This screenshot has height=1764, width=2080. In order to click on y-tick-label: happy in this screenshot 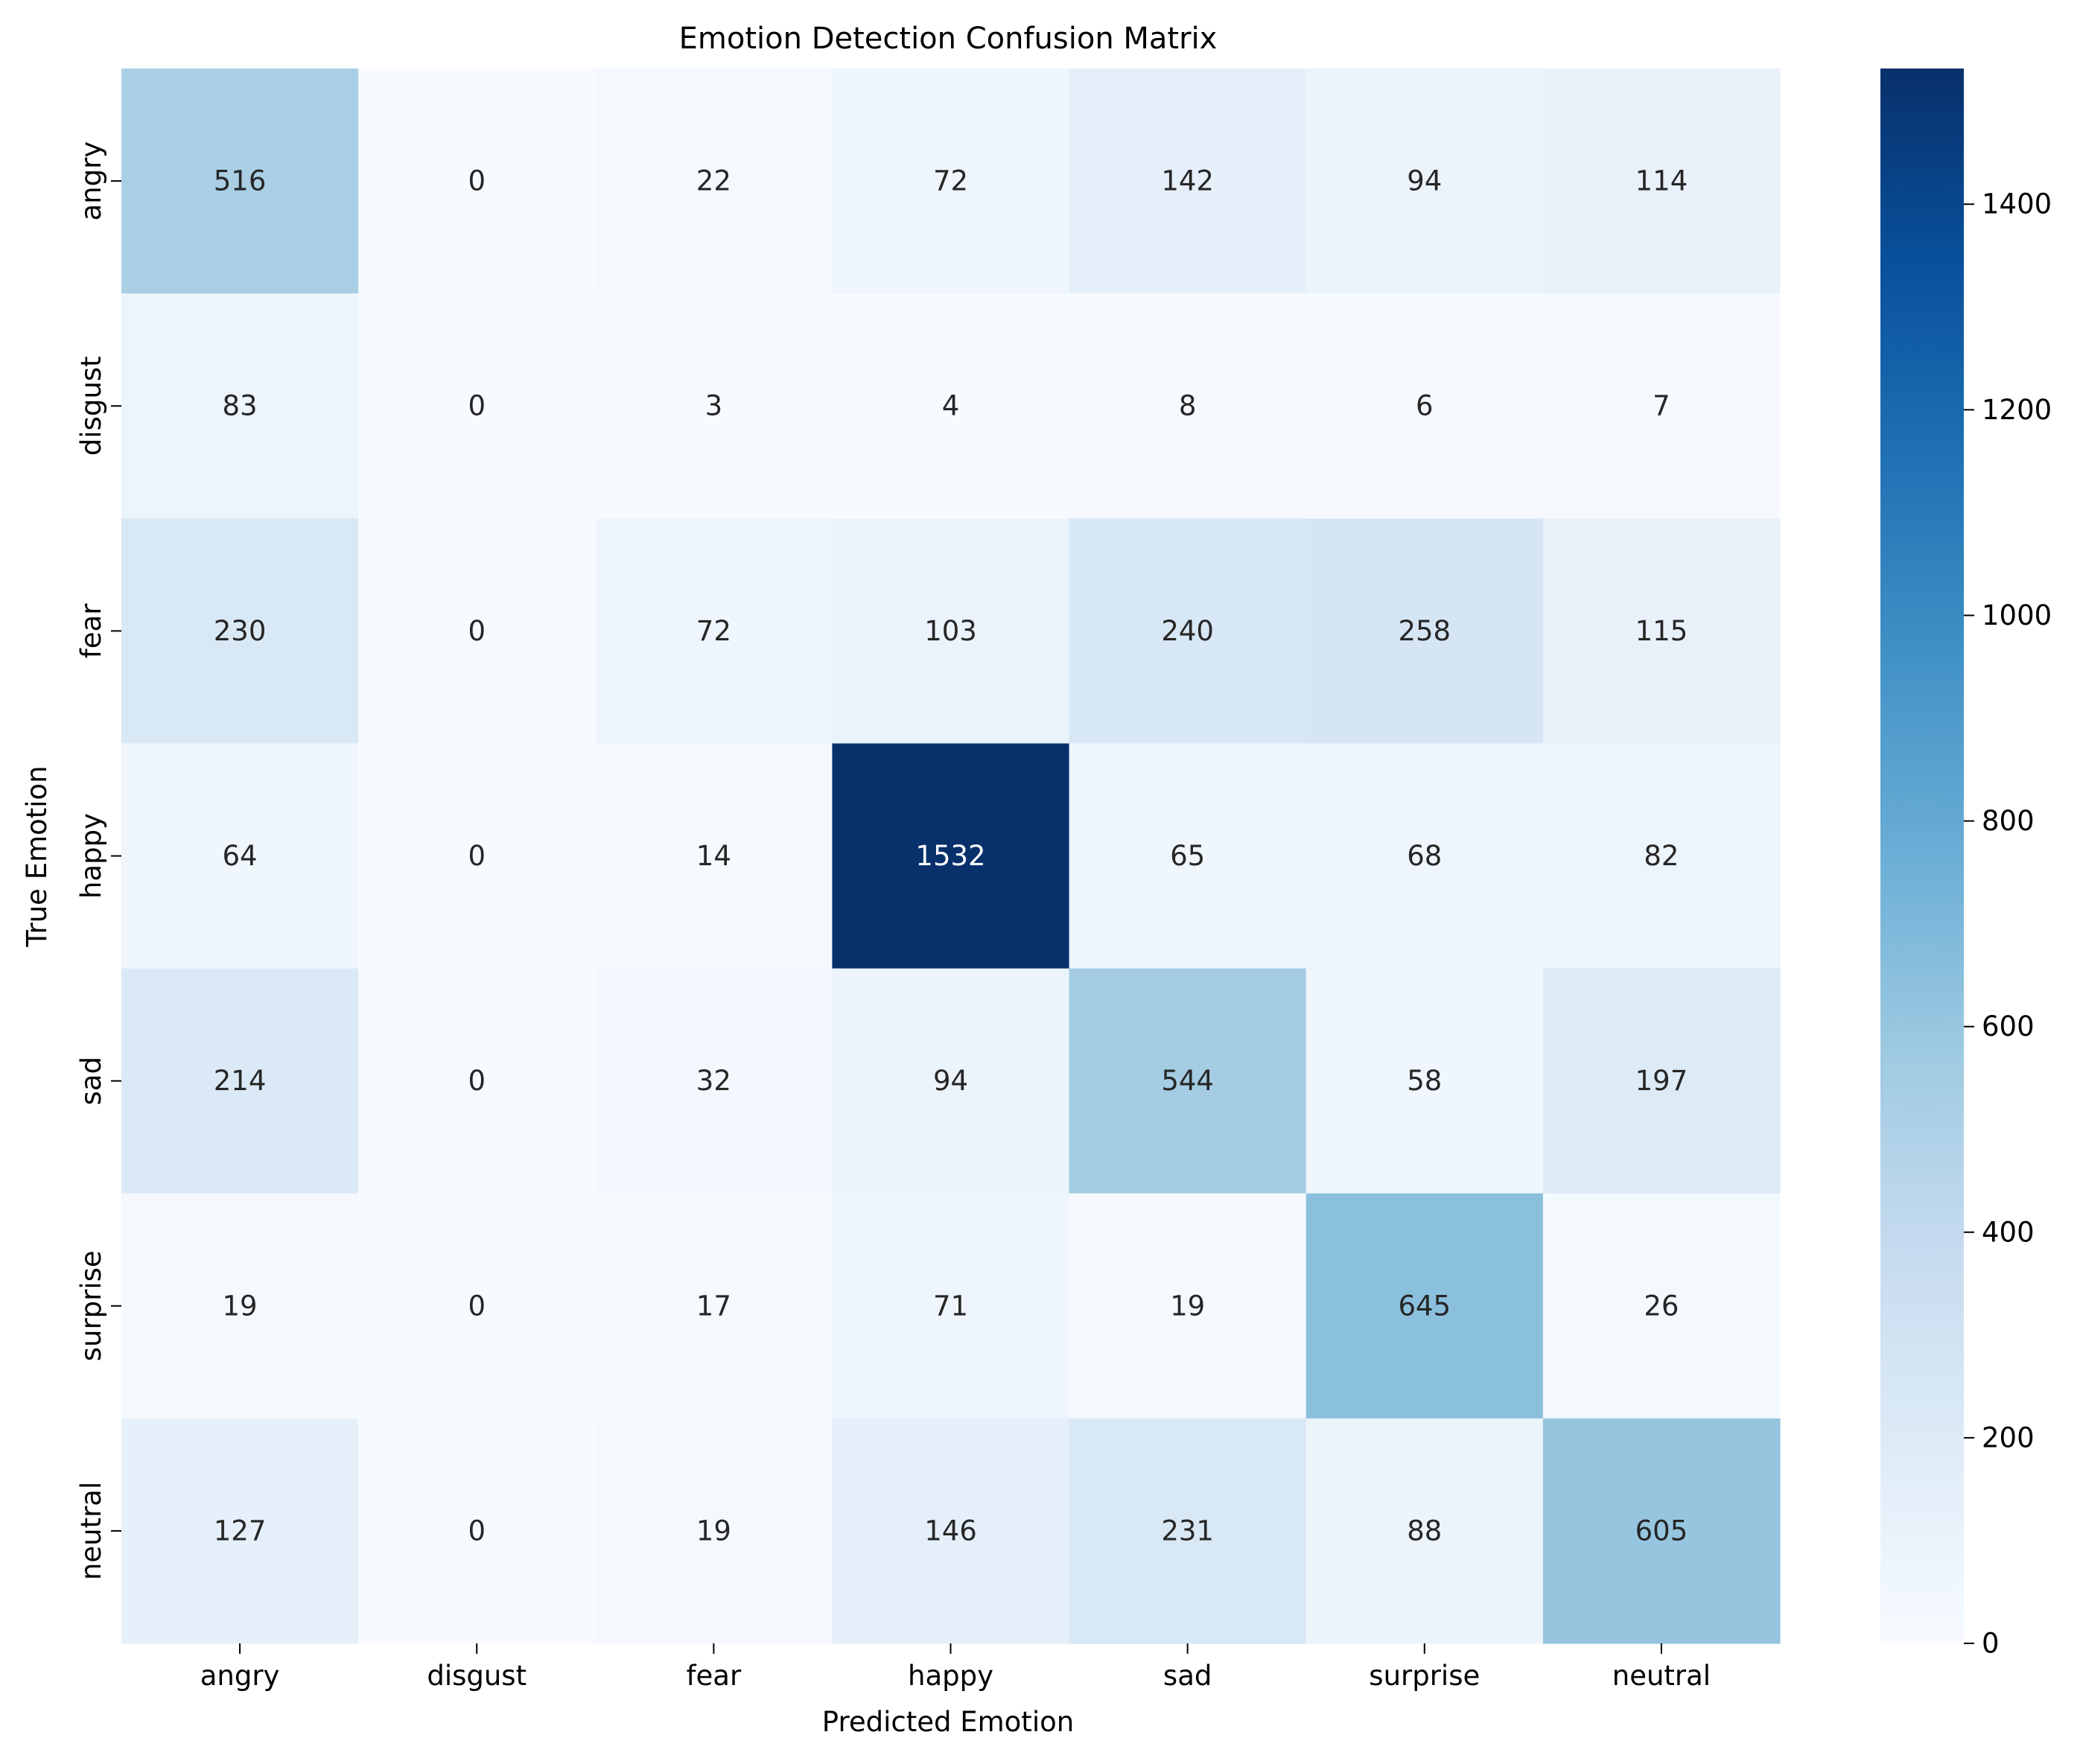, I will do `click(91, 856)`.